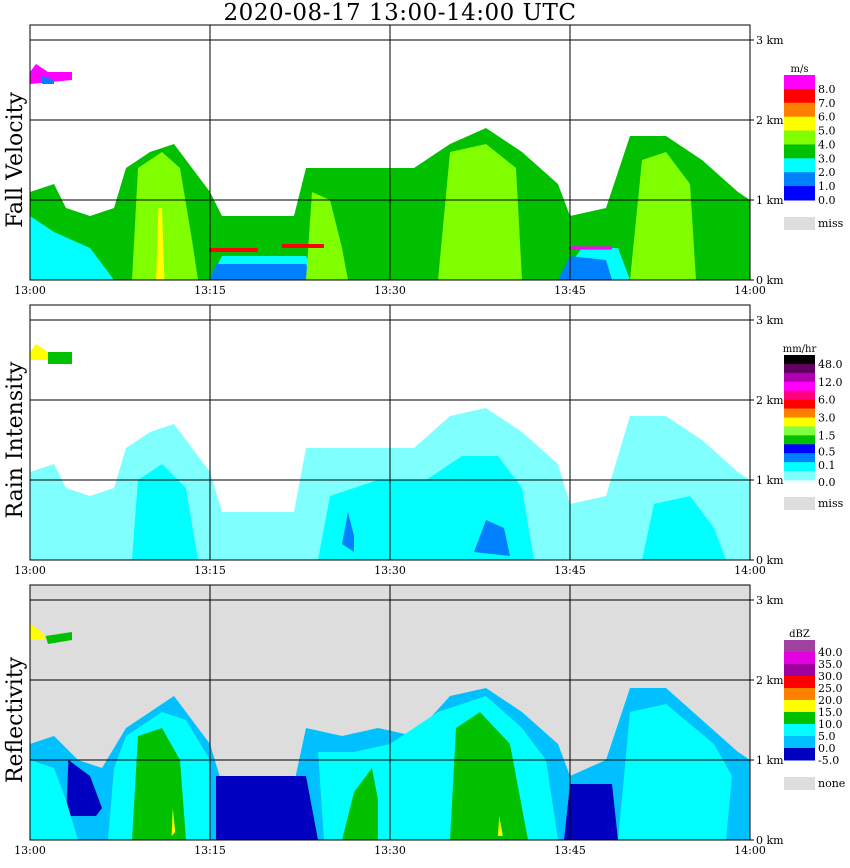 The width and height of the screenshot is (850, 868). I want to click on legend-label: 8.0, so click(827, 89).